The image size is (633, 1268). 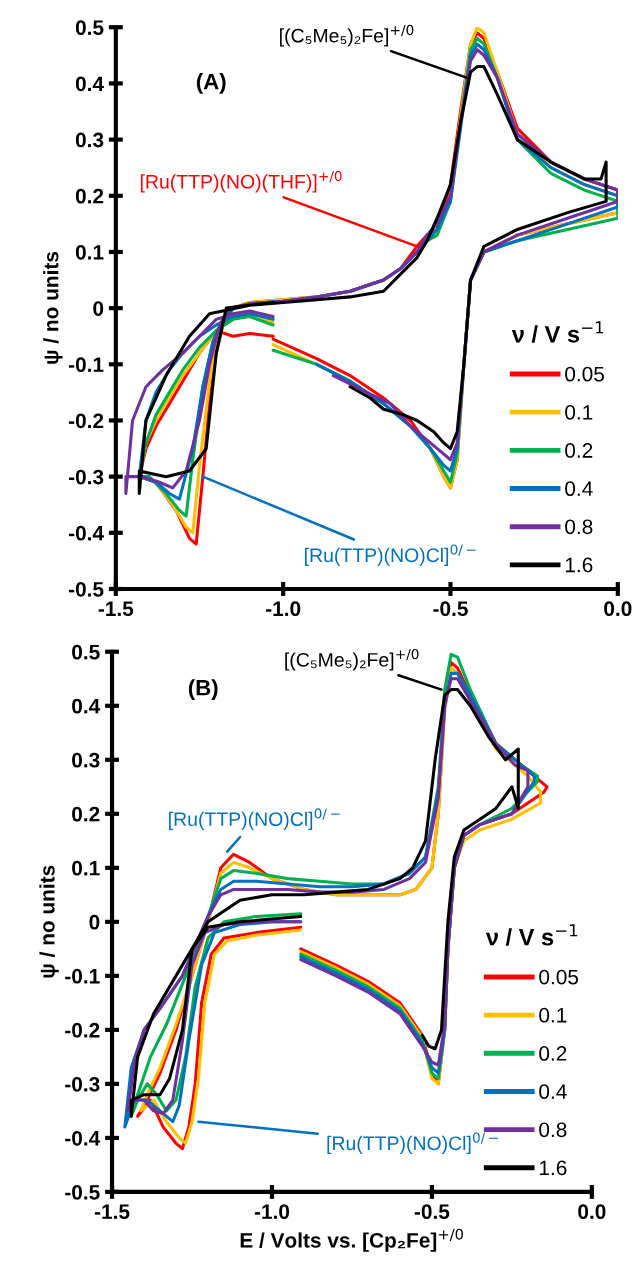 What do you see at coordinates (203, 689) in the screenshot?
I see `annotation: (B)` at bounding box center [203, 689].